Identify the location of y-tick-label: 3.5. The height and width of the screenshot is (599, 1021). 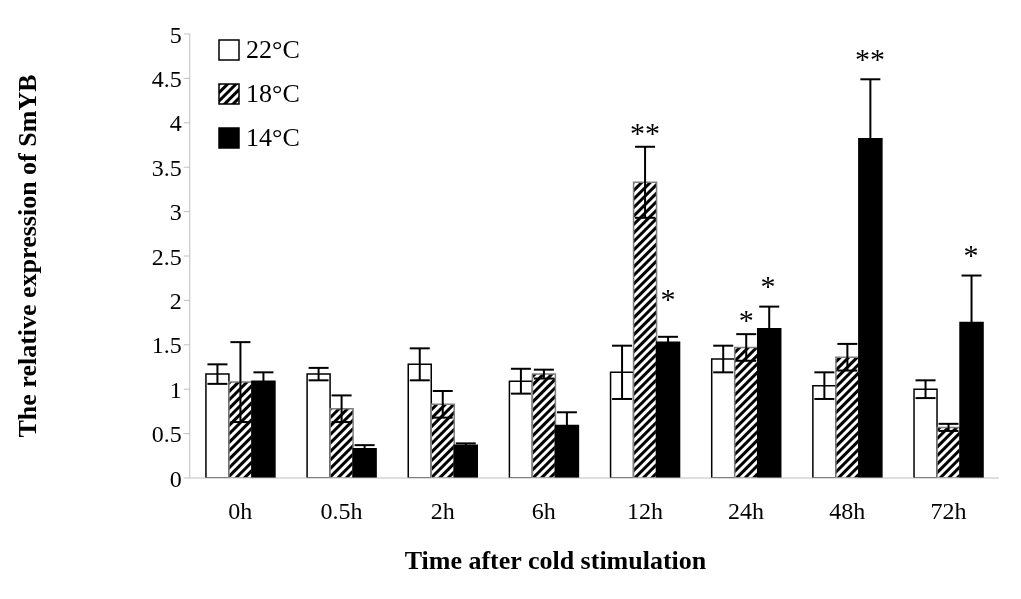
(166, 167).